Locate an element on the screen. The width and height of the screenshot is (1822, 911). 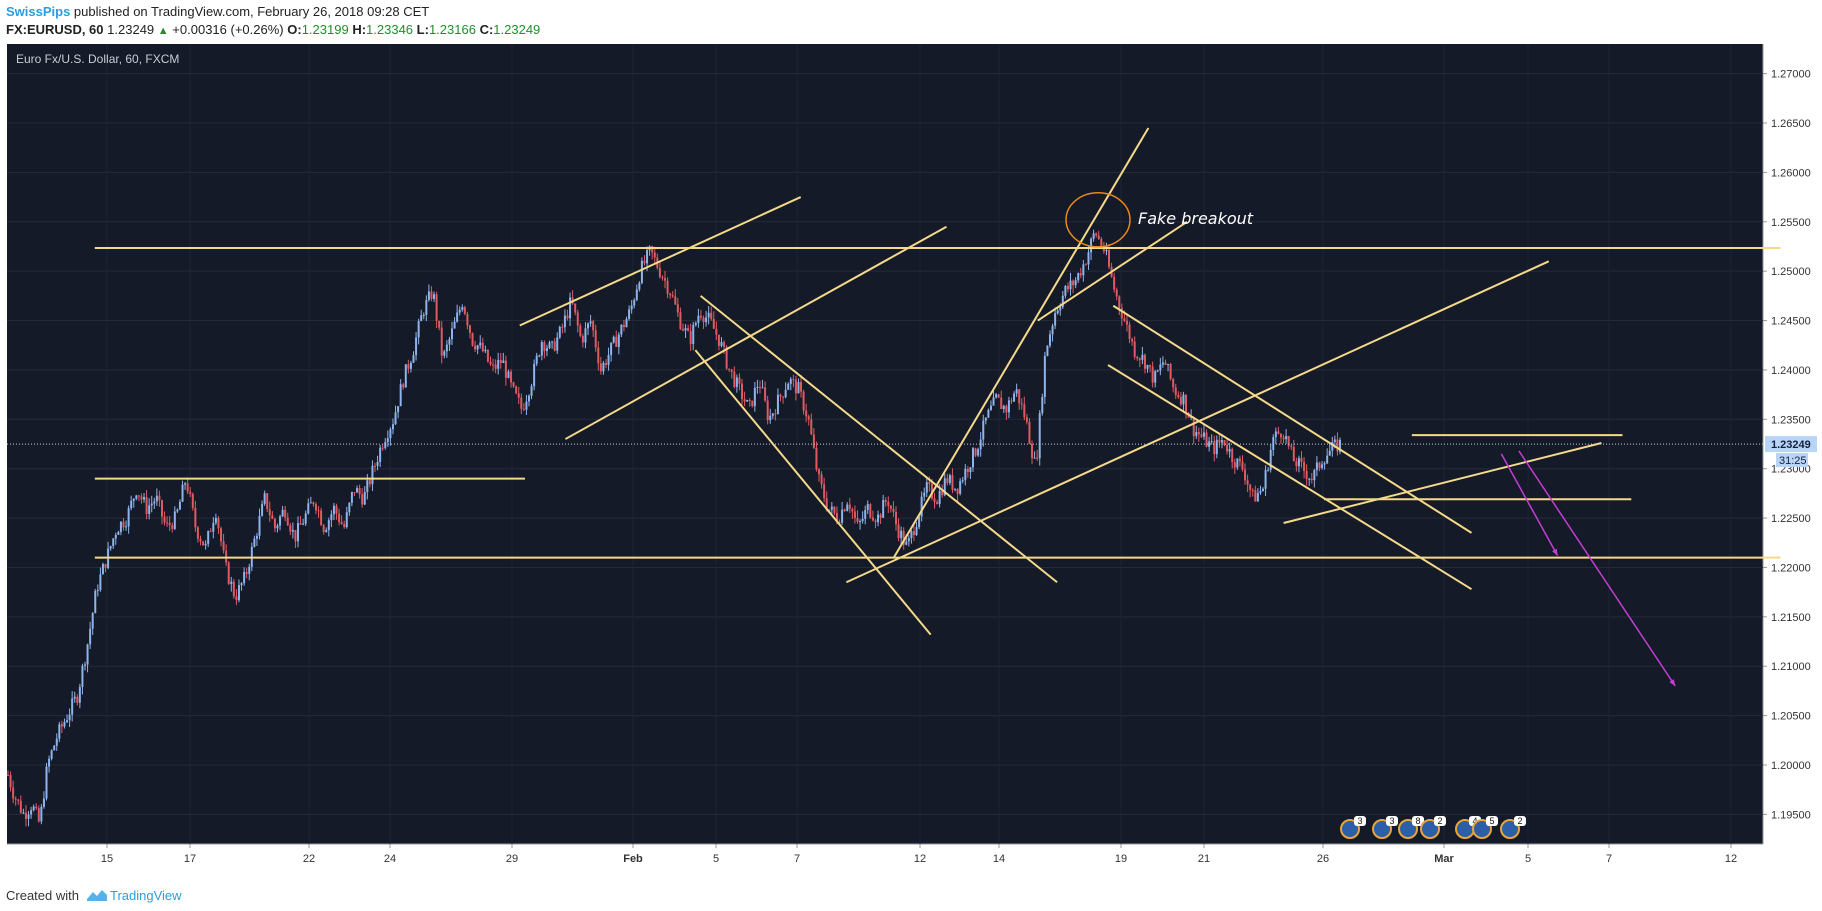
y-tick-label: 1.22500 is located at coordinates (1791, 519).